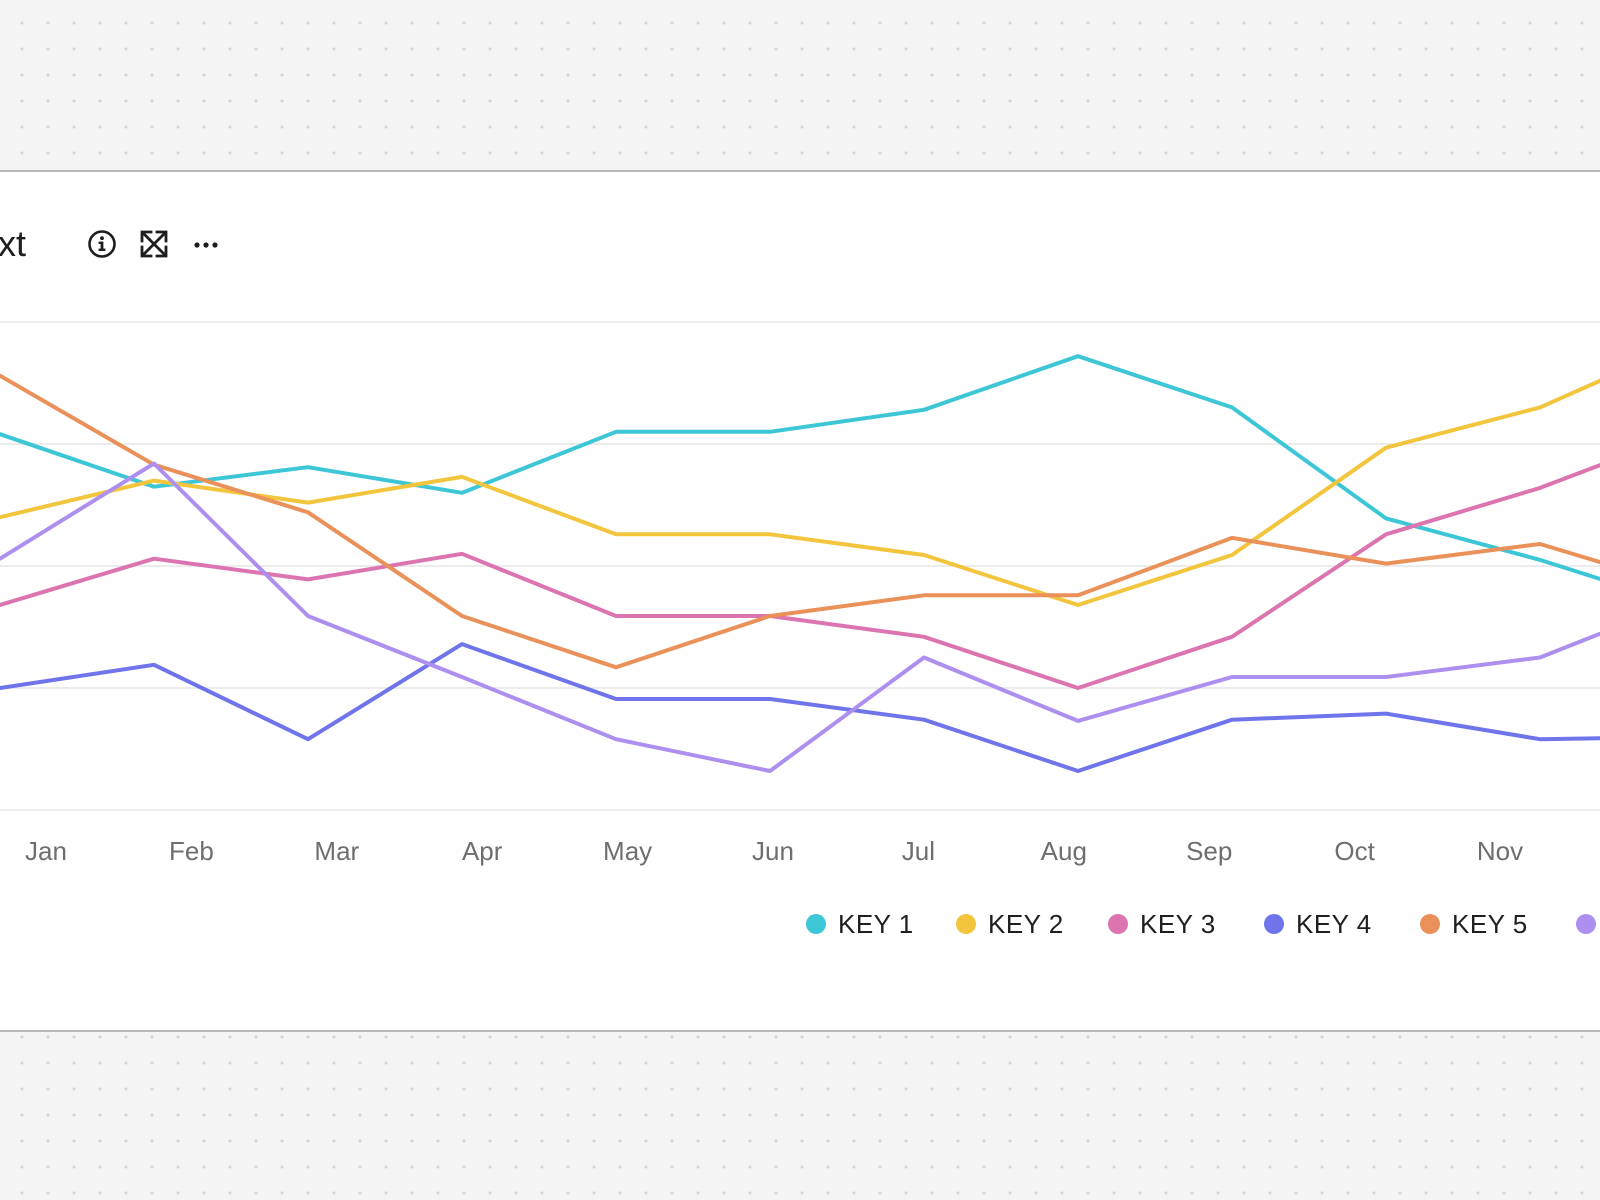 The height and width of the screenshot is (1200, 1600). Describe the element at coordinates (1178, 924) in the screenshot. I see `legend-label: KEY 3` at that location.